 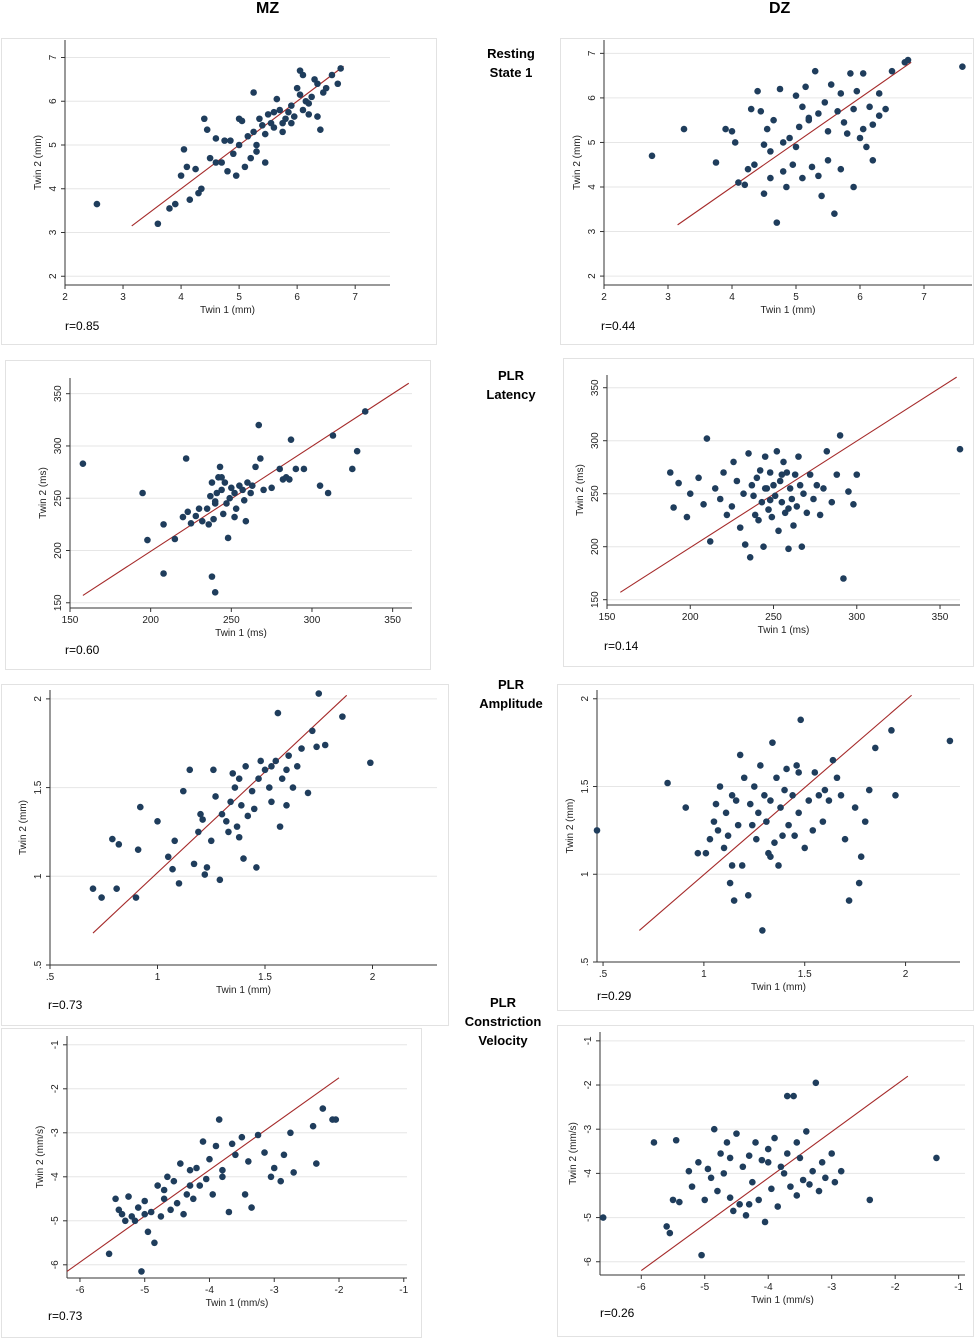 What do you see at coordinates (595, 387) in the screenshot?
I see `y-tick-label: 350` at bounding box center [595, 387].